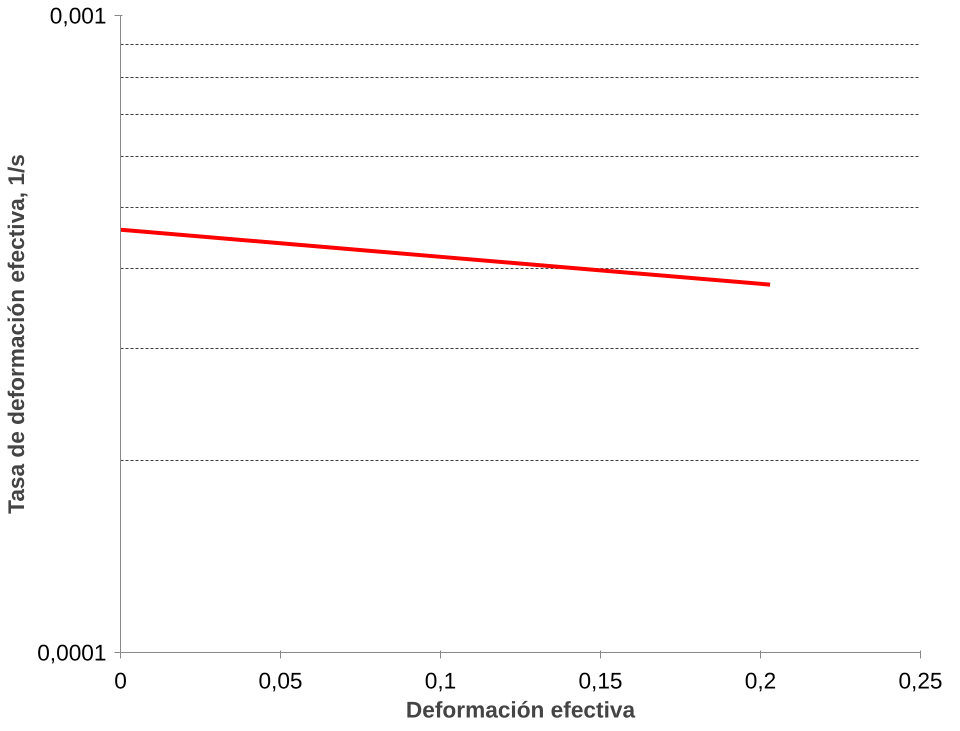 The height and width of the screenshot is (731, 960). Describe the element at coordinates (120, 681) in the screenshot. I see `x-tick-label: 0` at that location.